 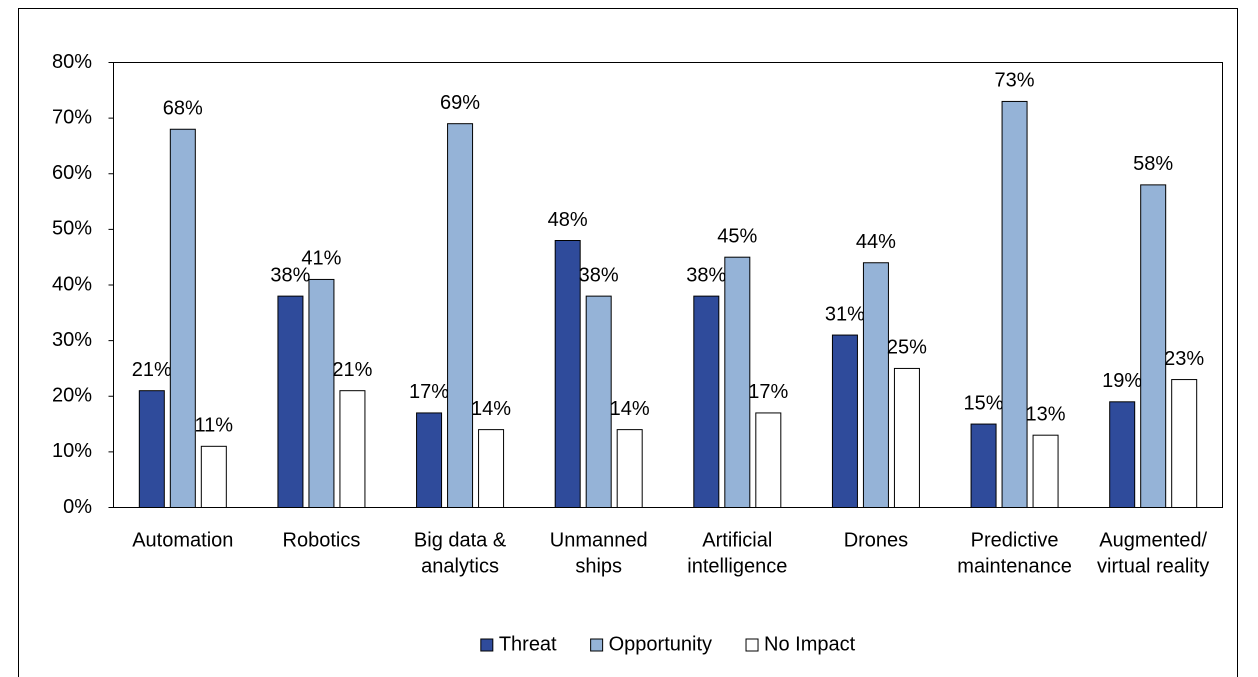 What do you see at coordinates (182, 540) in the screenshot?
I see `x-tick-label: Automation` at bounding box center [182, 540].